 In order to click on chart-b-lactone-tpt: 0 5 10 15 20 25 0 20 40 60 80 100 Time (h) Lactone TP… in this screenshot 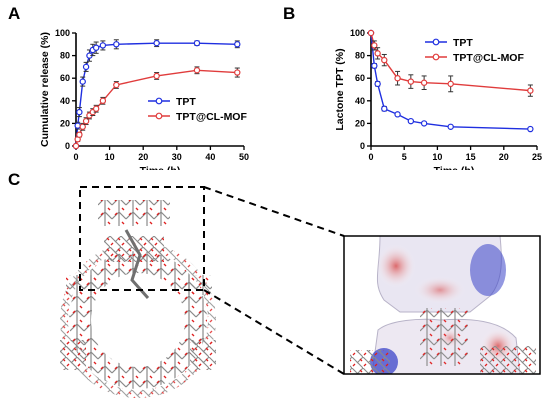, I will do `click(438, 99)`.